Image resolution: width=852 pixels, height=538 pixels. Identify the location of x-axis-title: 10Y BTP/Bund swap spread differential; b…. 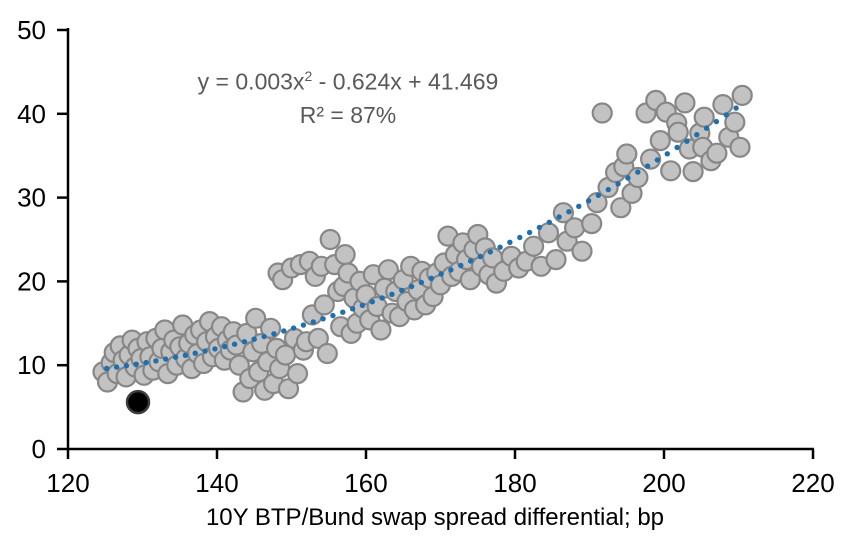
(435, 517).